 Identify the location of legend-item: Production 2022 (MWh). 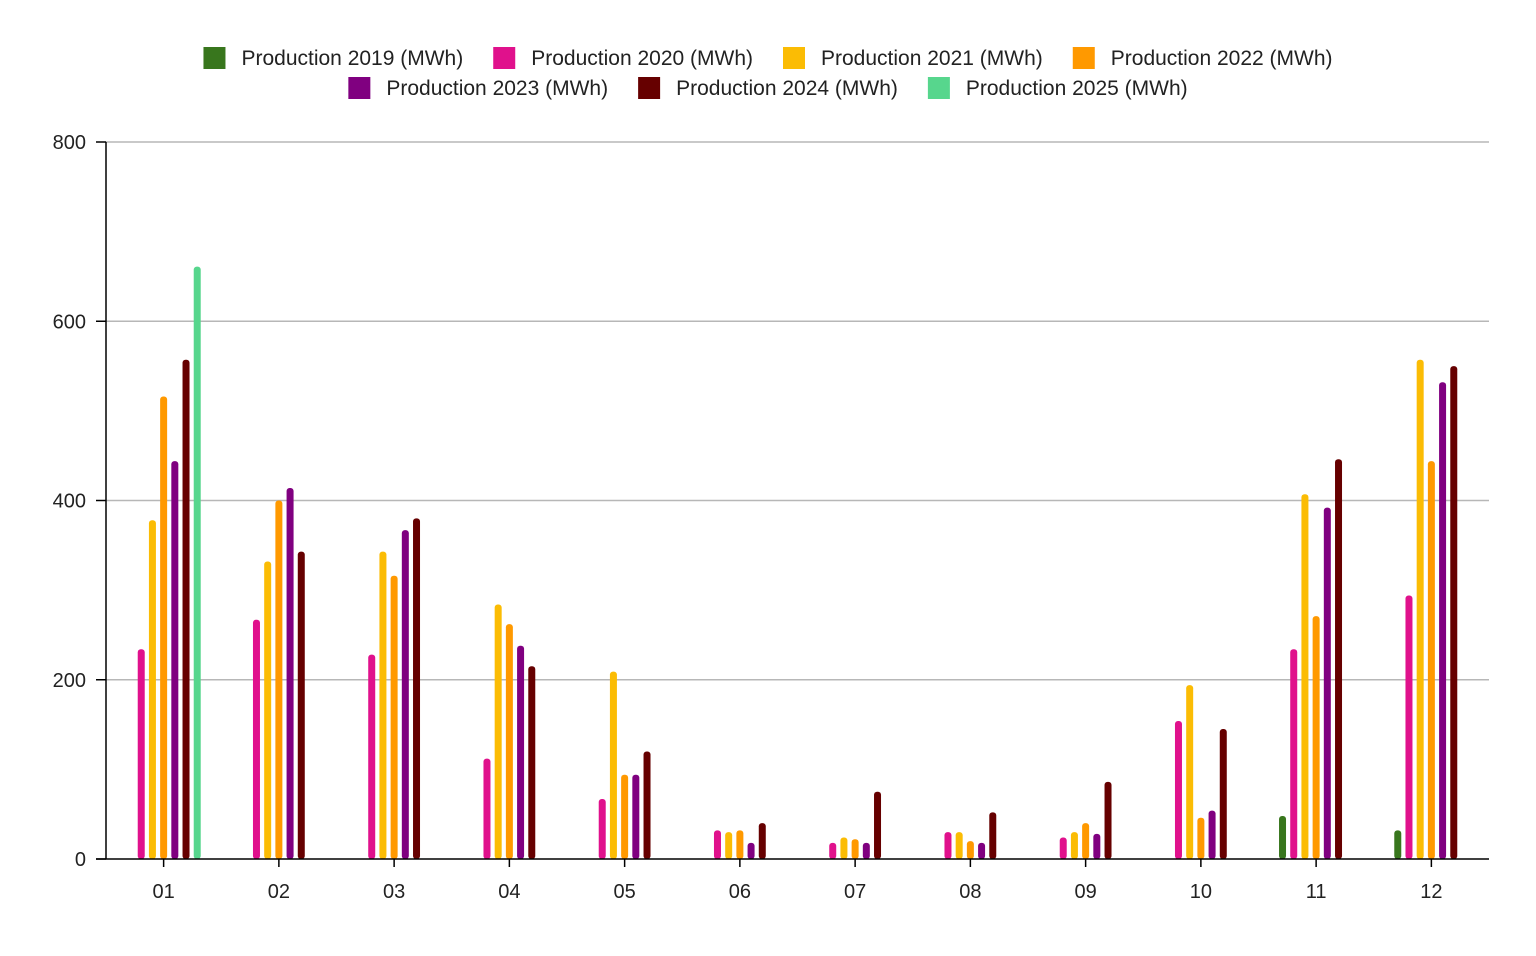
(1202, 58).